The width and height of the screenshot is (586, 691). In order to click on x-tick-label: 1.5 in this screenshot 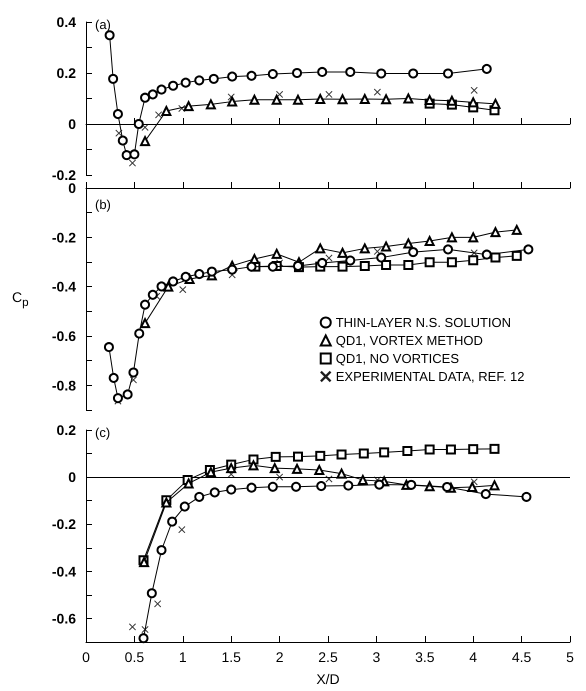, I will do `click(231, 657)`.